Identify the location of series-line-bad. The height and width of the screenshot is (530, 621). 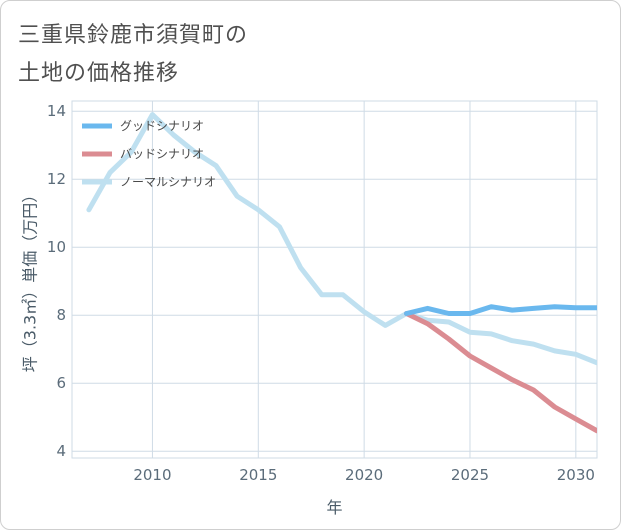
(500, 372).